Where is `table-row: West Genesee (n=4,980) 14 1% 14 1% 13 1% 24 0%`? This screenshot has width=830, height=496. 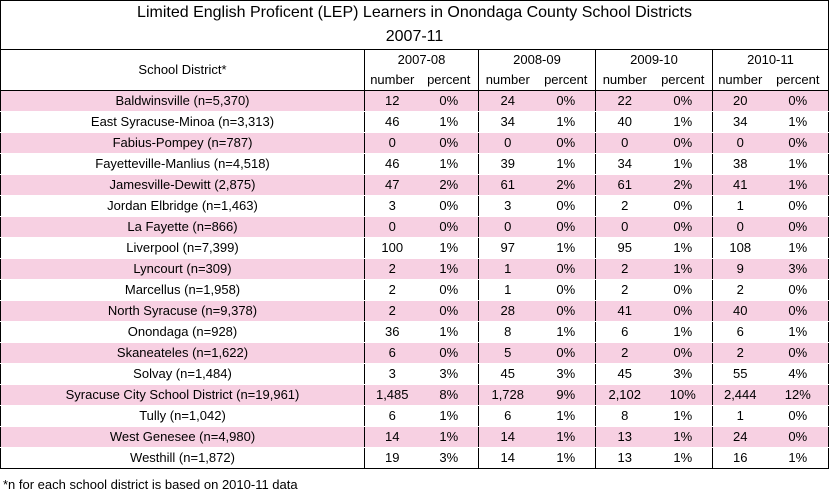
table-row: West Genesee (n=4,980) 14 1% 14 1% 13 1% 24 0% is located at coordinates (415, 437).